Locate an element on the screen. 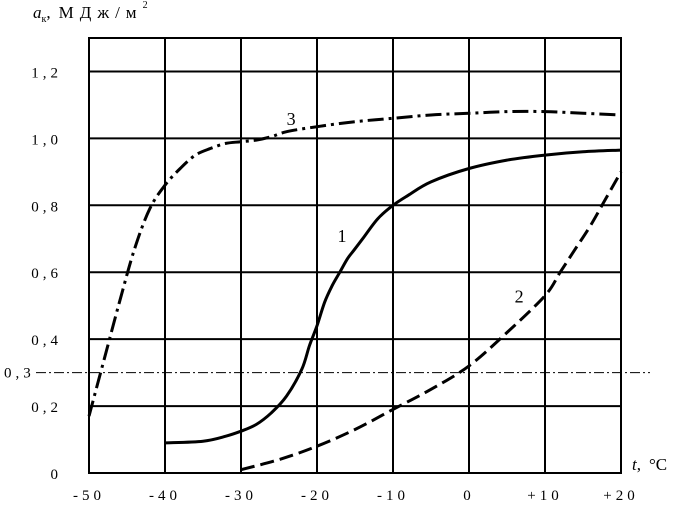 This screenshot has width=686, height=508. x-tick-label-2: -30 is located at coordinates (241, 496).